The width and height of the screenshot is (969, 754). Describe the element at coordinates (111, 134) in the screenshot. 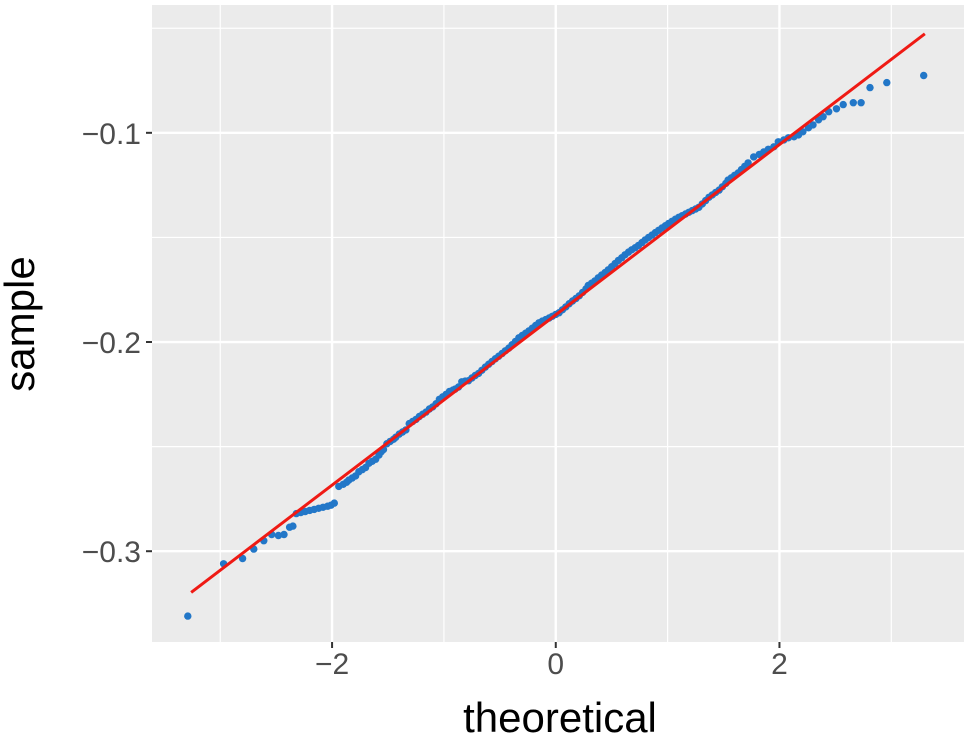

I see `y-tick-label: −0.1` at that location.